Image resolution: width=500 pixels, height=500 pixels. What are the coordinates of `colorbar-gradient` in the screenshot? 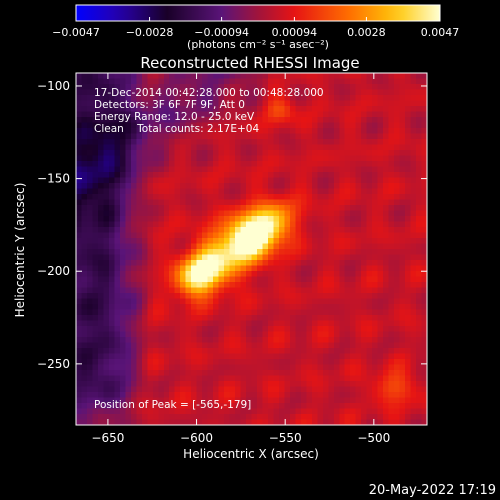 It's located at (258, 13).